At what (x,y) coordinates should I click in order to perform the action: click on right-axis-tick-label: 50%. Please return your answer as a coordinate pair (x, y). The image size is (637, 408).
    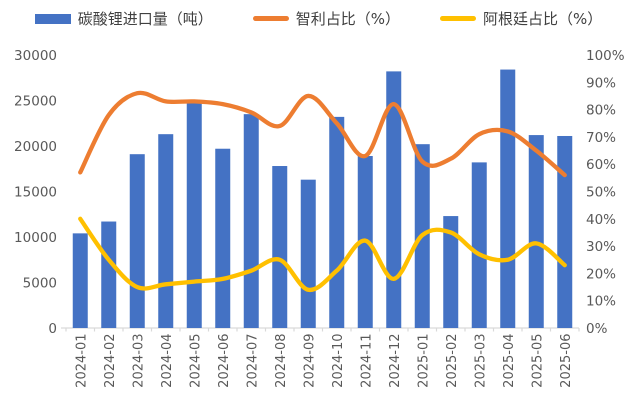
    Looking at the image, I should click on (601, 193).